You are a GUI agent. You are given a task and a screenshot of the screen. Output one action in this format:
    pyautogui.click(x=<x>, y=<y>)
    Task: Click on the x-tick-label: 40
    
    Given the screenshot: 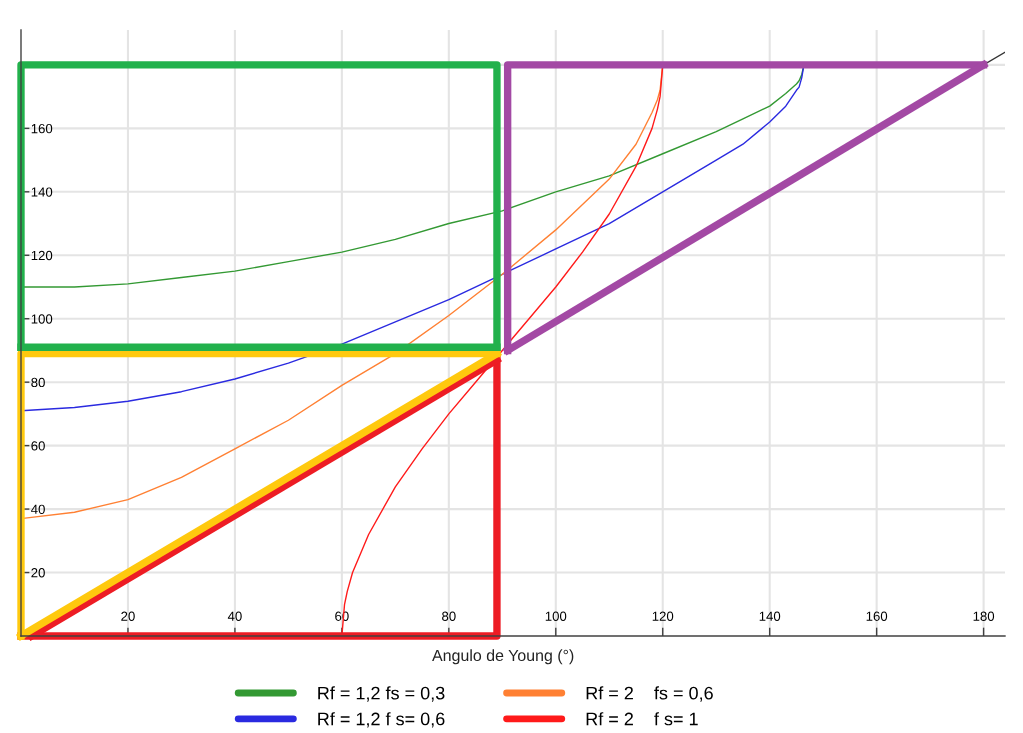 What is the action you would take?
    pyautogui.click(x=234, y=616)
    